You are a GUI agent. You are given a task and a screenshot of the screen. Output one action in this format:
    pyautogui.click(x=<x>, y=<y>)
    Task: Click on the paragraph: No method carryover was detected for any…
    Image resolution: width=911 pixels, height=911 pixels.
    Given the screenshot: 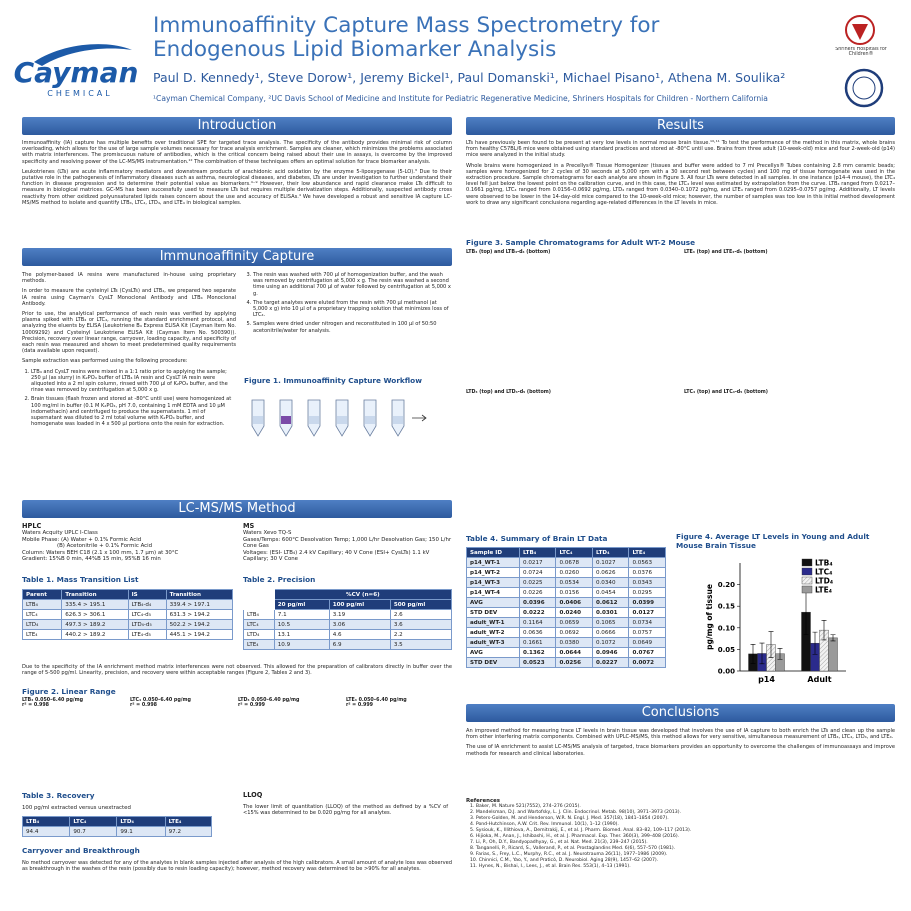 What is the action you would take?
    pyautogui.click(x=237, y=866)
    